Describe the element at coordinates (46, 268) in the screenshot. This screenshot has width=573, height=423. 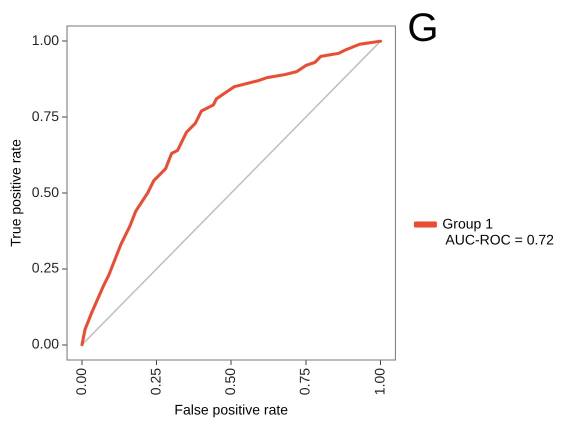
I see `y-tick-label: 0.25` at that location.